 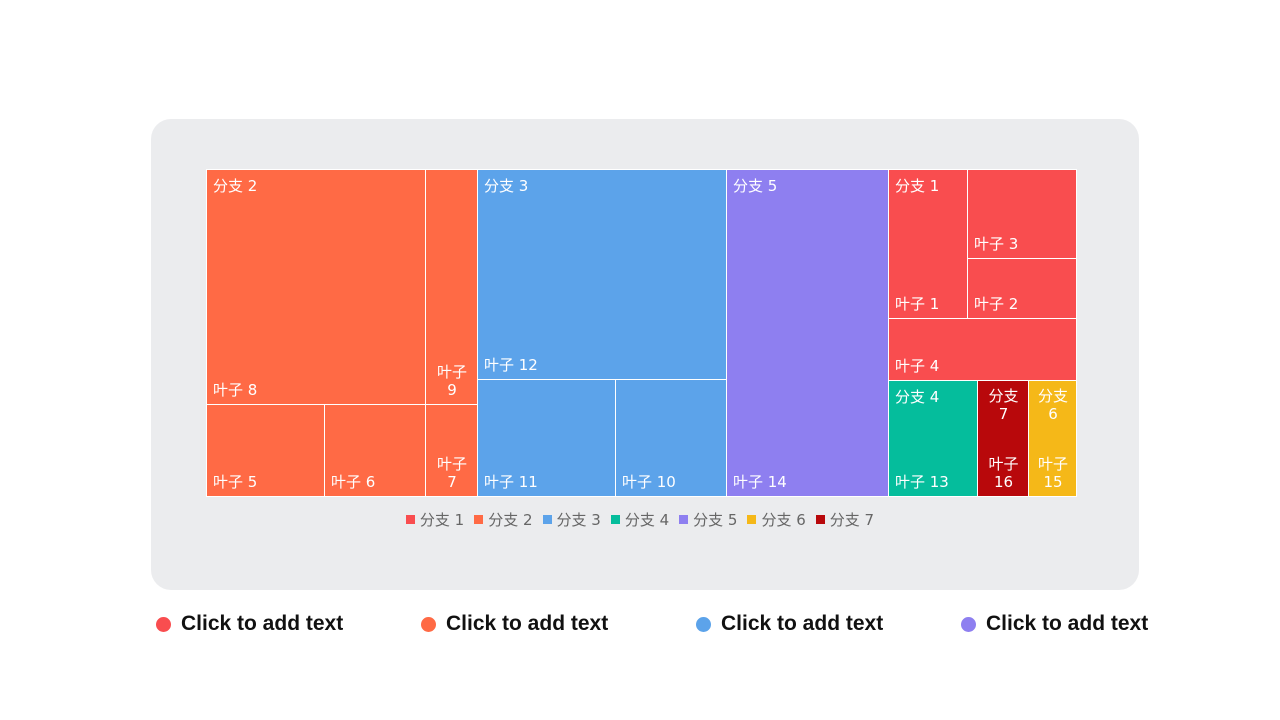 What do you see at coordinates (1052, 438) in the screenshot?
I see `treemap-tile: 分支 6 叶子 15` at bounding box center [1052, 438].